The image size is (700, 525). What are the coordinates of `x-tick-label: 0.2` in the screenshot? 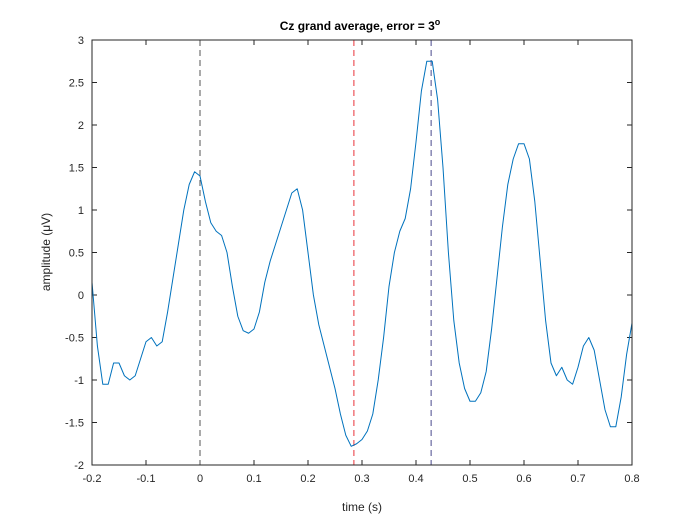 It's located at (307, 479).